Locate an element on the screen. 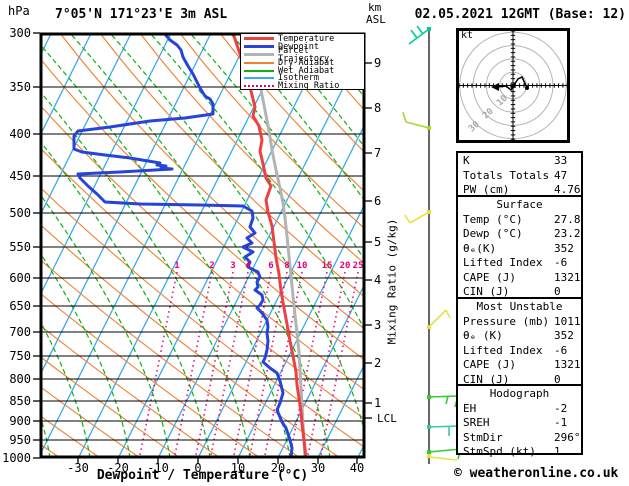 This screenshot has width=629, height=486. table-row: Lifted Index -6 is located at coordinates (519, 351).